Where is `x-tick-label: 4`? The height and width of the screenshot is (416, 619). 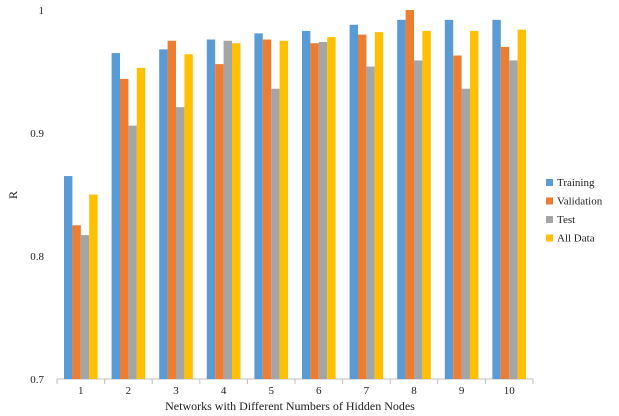
x-tick-label: 4 is located at coordinates (224, 391).